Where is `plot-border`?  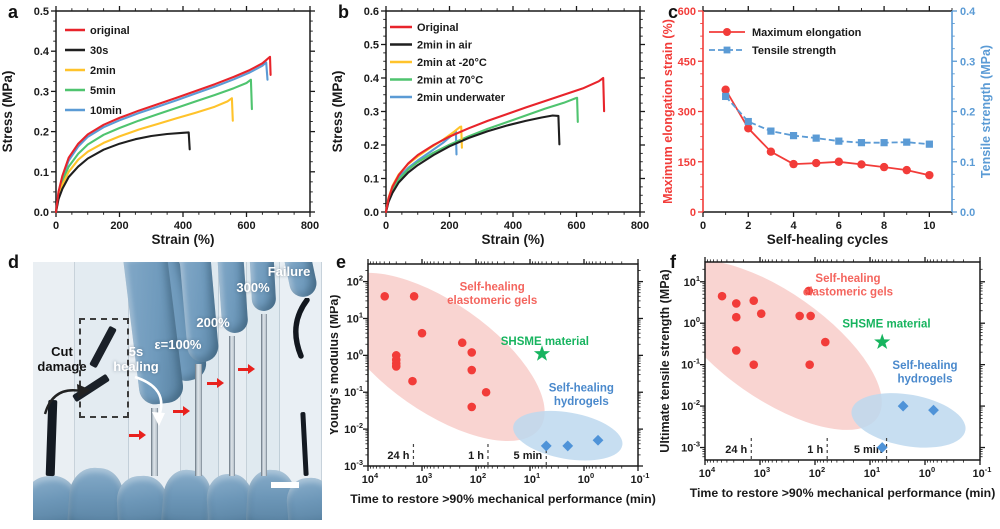
plot-border is located at coordinates (842, 361).